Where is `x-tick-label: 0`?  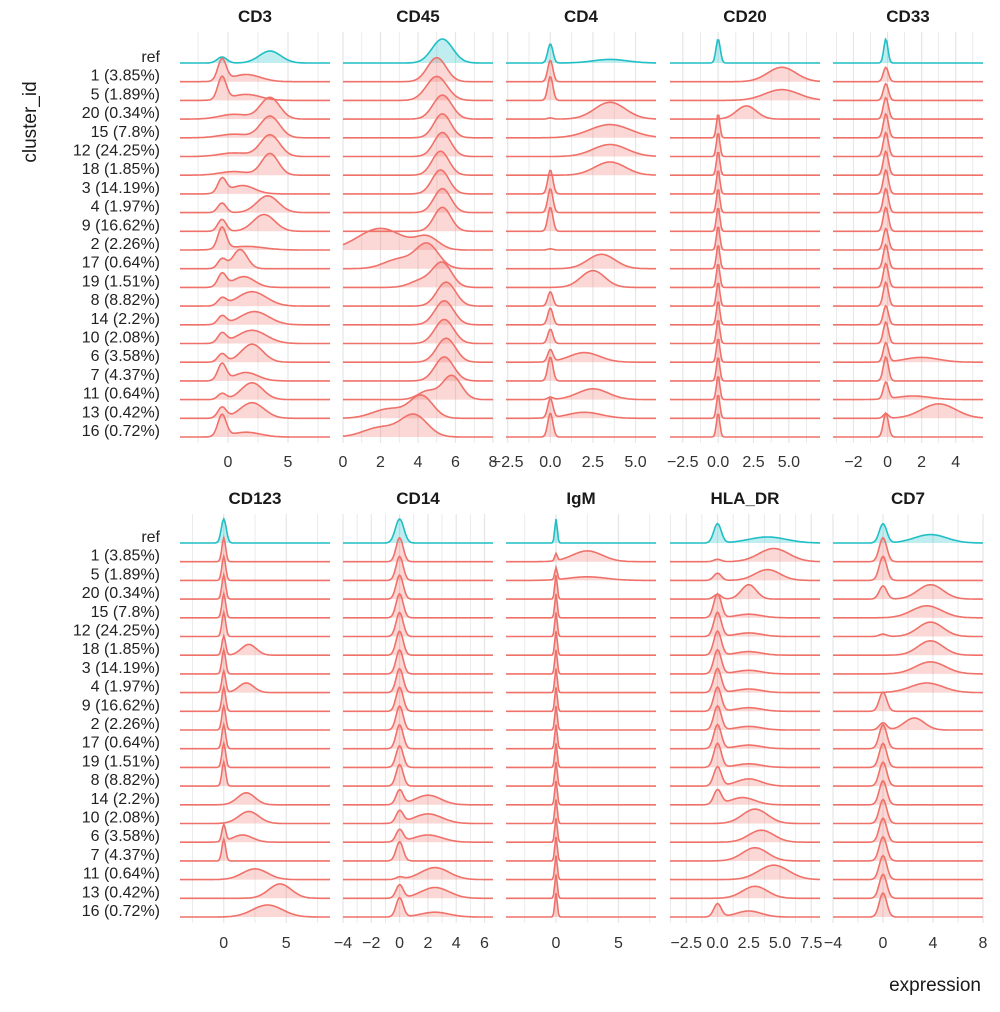
x-tick-label: 0 is located at coordinates (556, 943).